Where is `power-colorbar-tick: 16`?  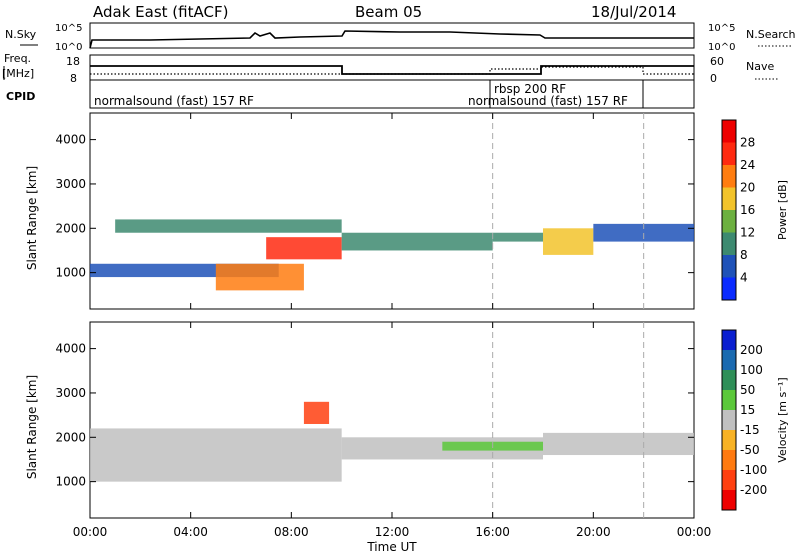 power-colorbar-tick: 16 is located at coordinates (747, 210).